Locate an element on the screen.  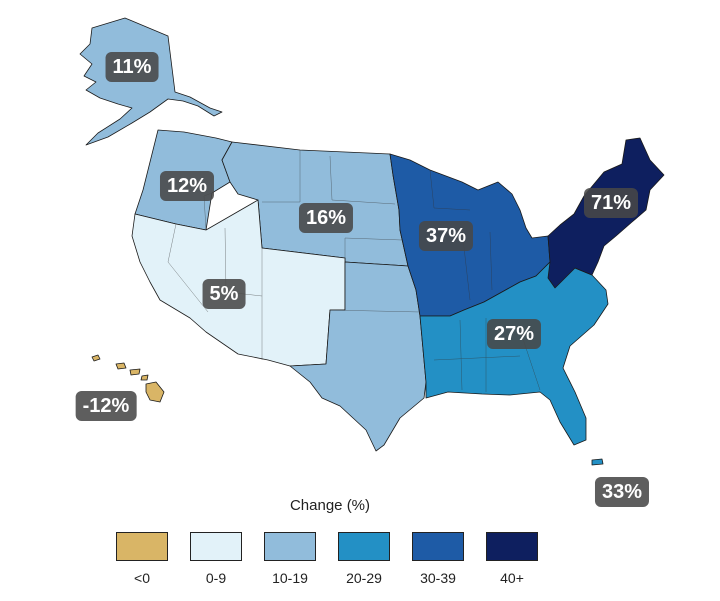
legend-item: 0-9 is located at coordinates (216, 559).